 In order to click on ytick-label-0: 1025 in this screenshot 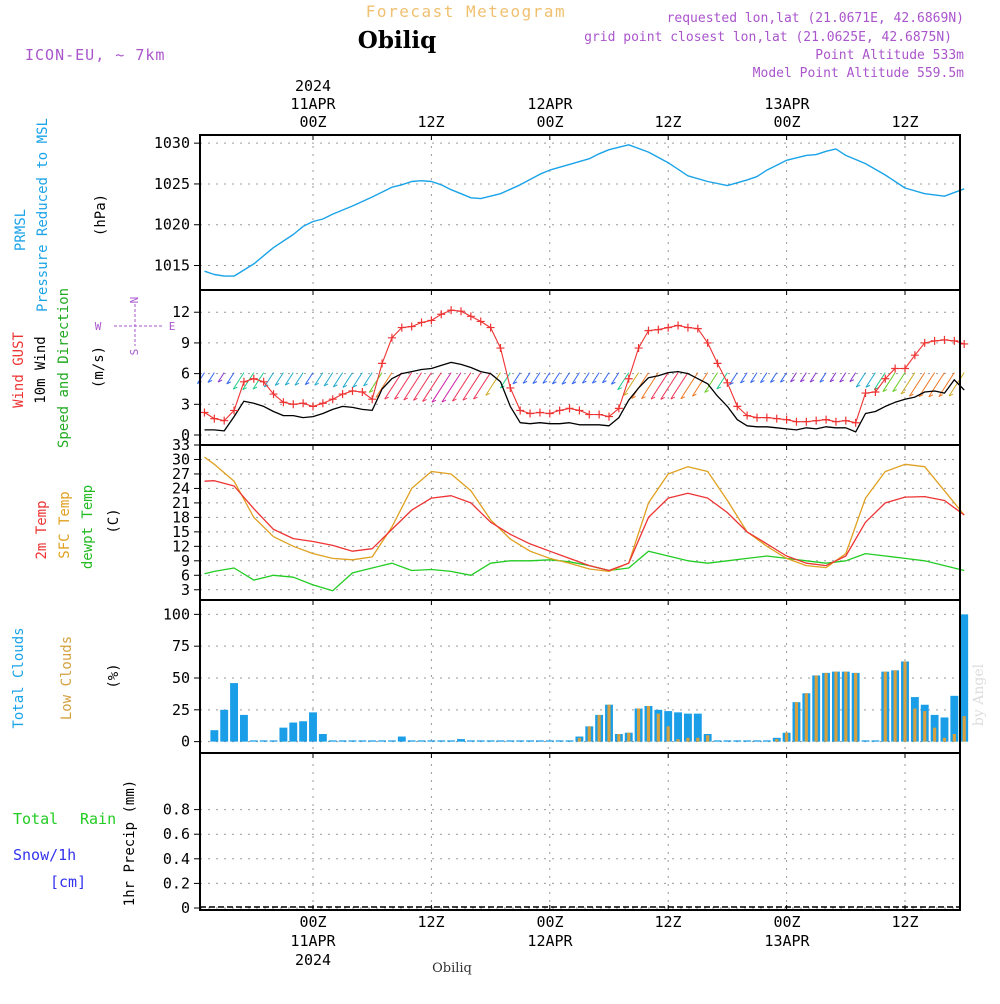, I will do `click(172, 184)`.